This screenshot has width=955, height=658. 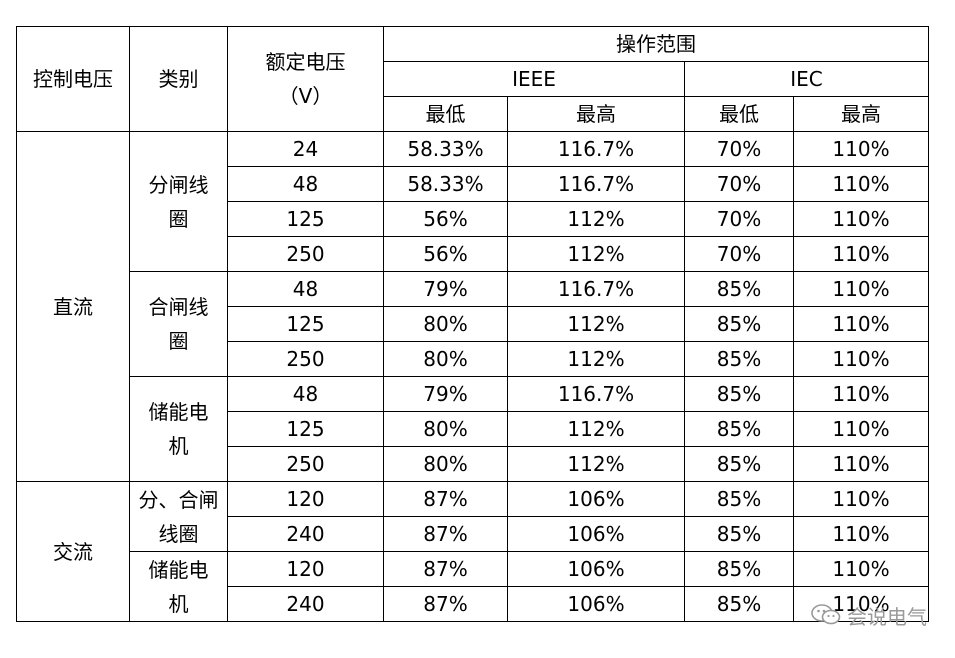 What do you see at coordinates (739, 114) in the screenshot?
I see `header-iec-min: 最低` at bounding box center [739, 114].